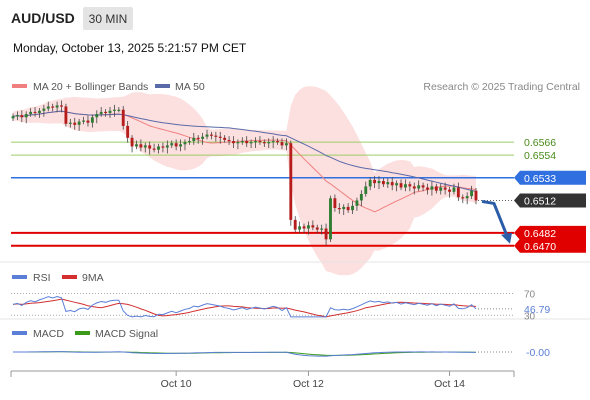 The width and height of the screenshot is (590, 400). I want to click on rsi-ma-legend-label: 9MA, so click(93, 278).